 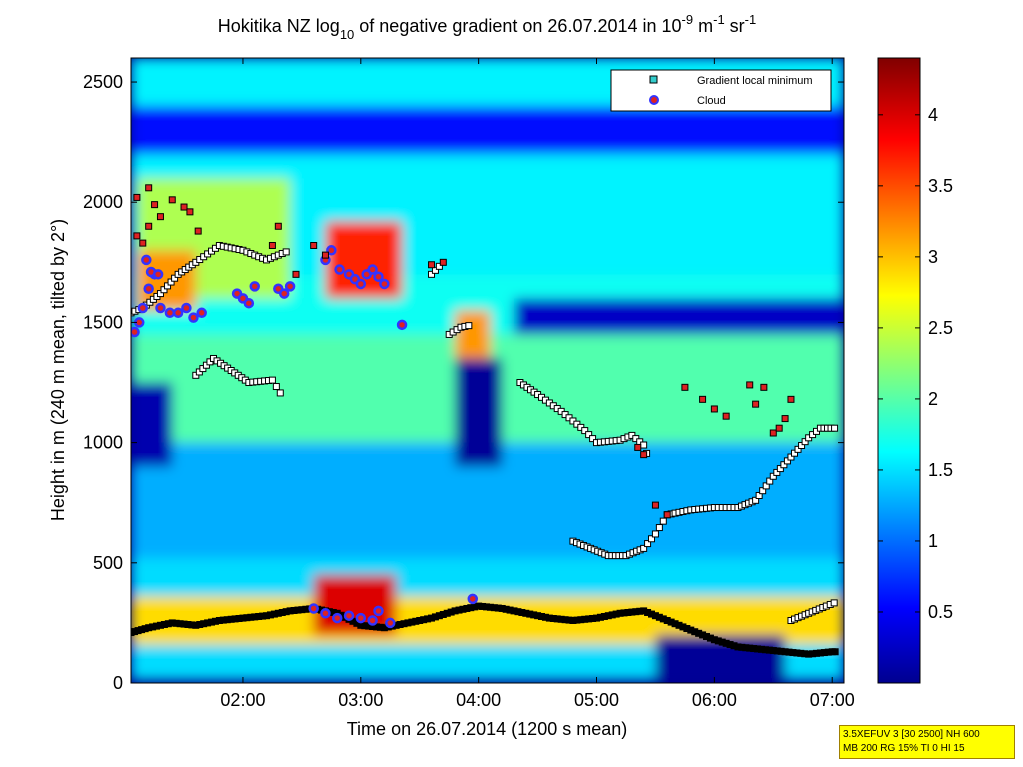 I want to click on x-axis-label: Time on 26.07.2014 (1200 s mean), so click(x=487, y=729).